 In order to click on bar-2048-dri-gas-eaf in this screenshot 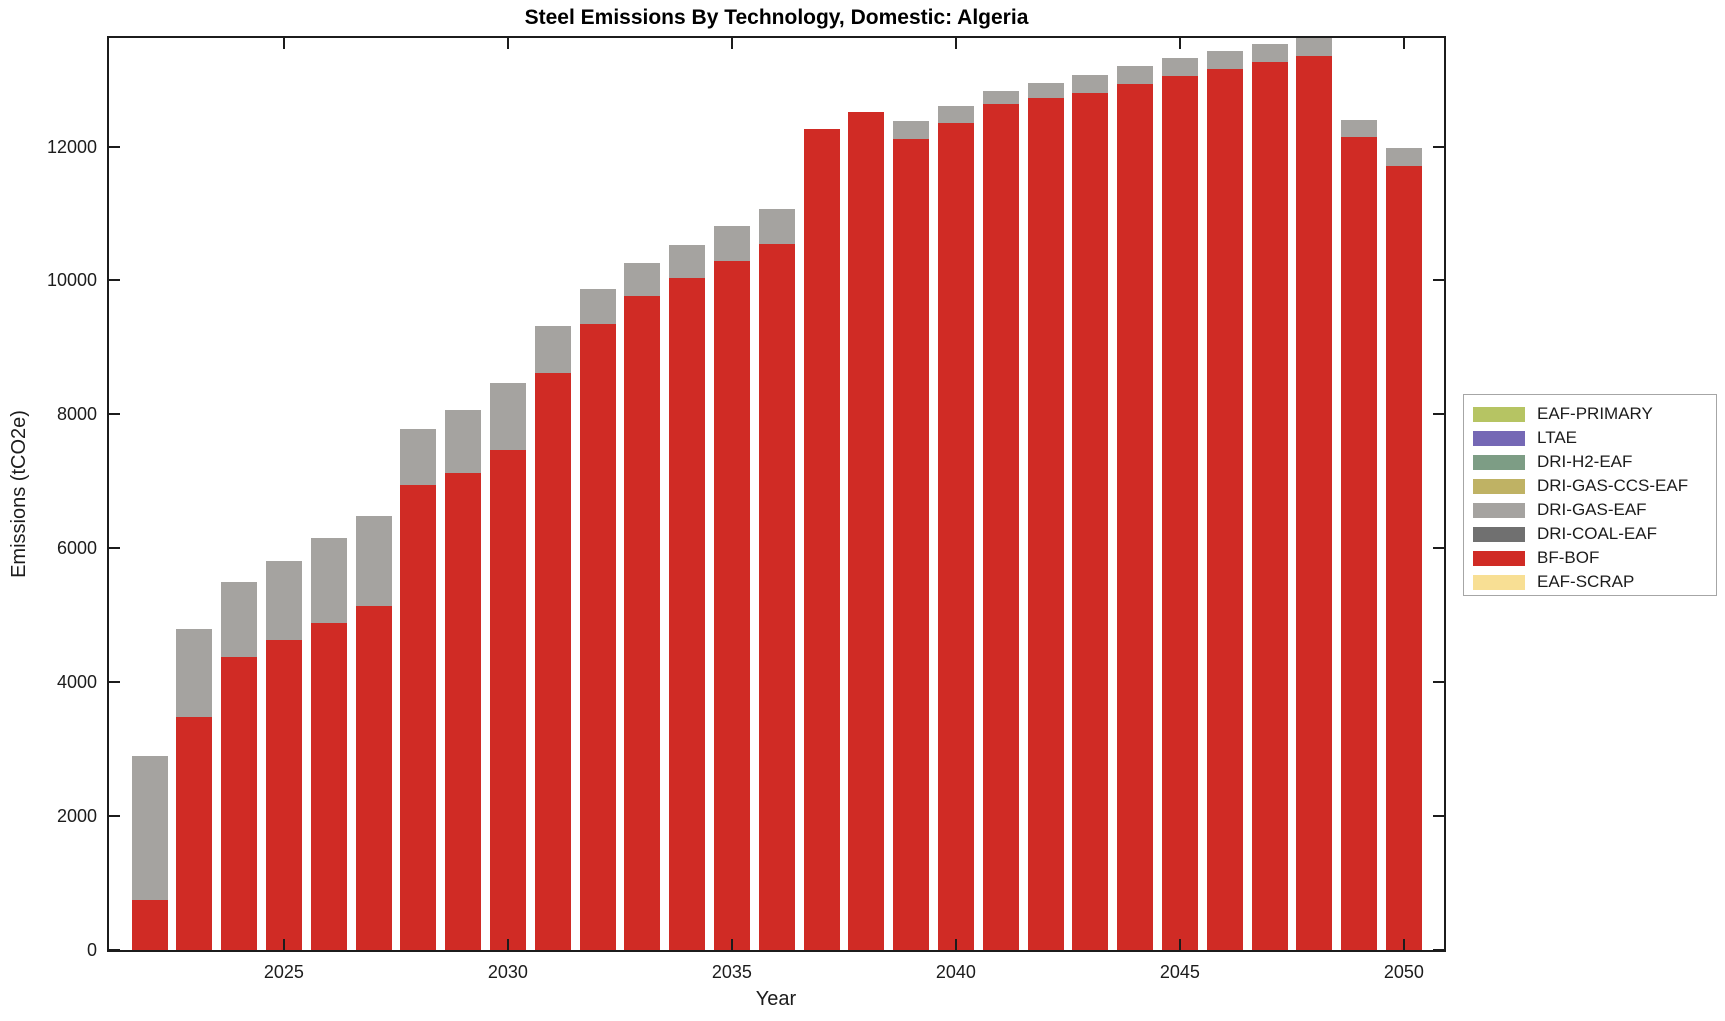, I will do `click(1314, 47)`.